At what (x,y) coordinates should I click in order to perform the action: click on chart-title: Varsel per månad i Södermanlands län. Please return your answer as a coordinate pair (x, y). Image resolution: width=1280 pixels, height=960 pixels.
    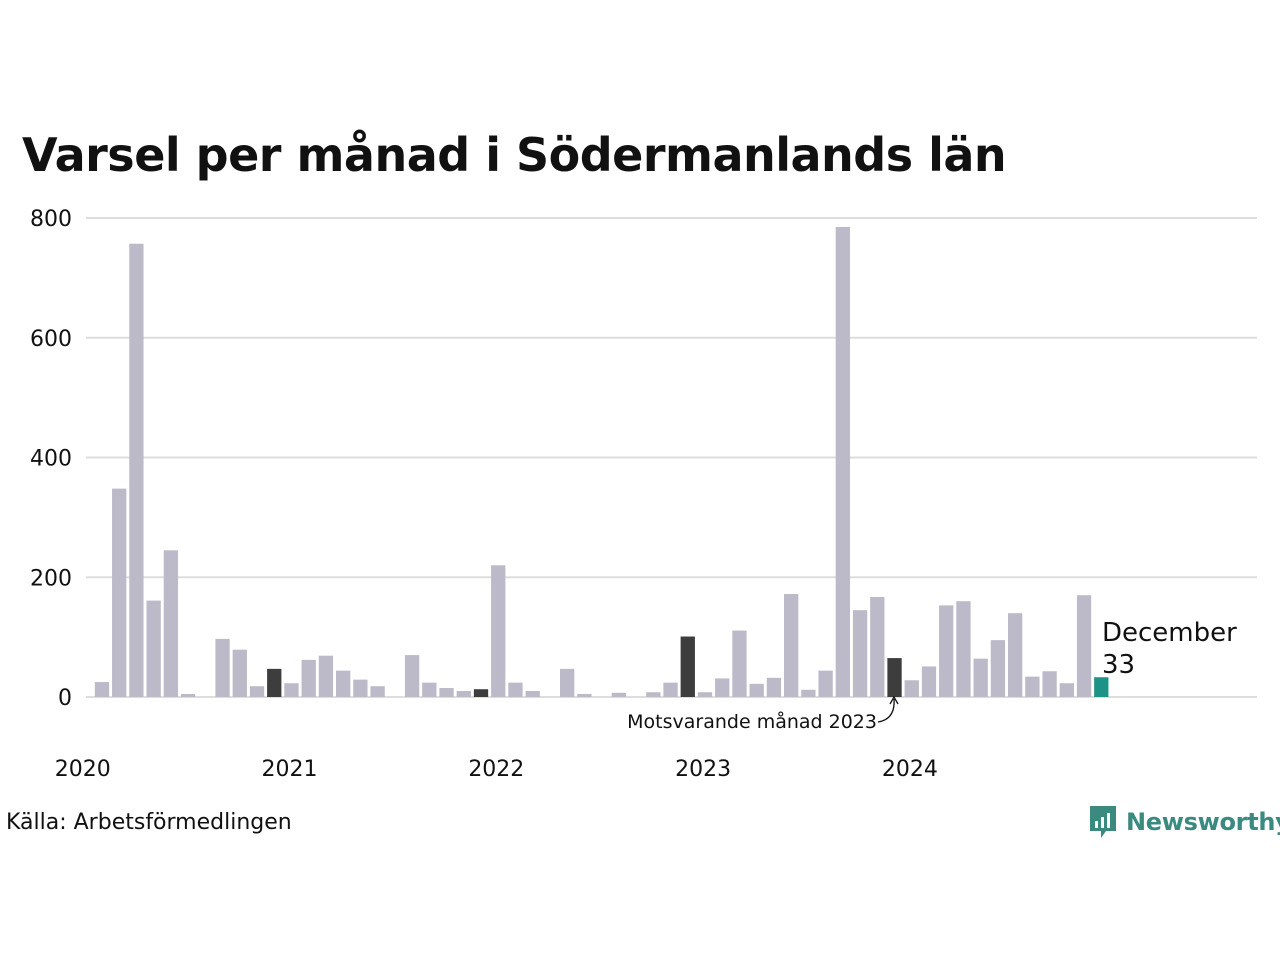
    Looking at the image, I should click on (514, 155).